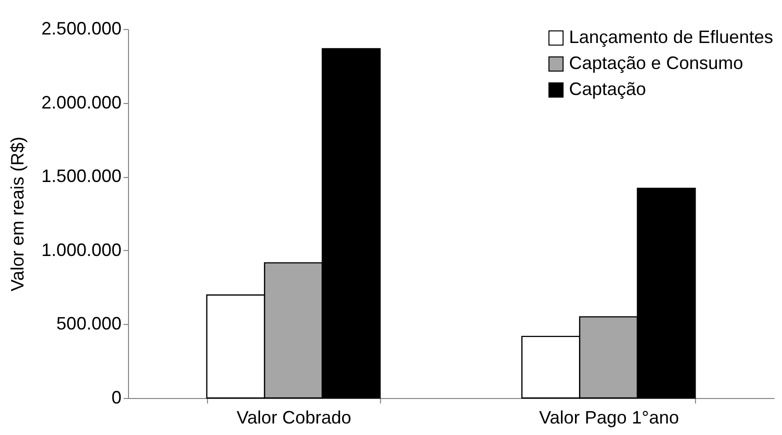 The width and height of the screenshot is (782, 435). I want to click on x-tick-label: Valor Pago 1°ano, so click(609, 418).